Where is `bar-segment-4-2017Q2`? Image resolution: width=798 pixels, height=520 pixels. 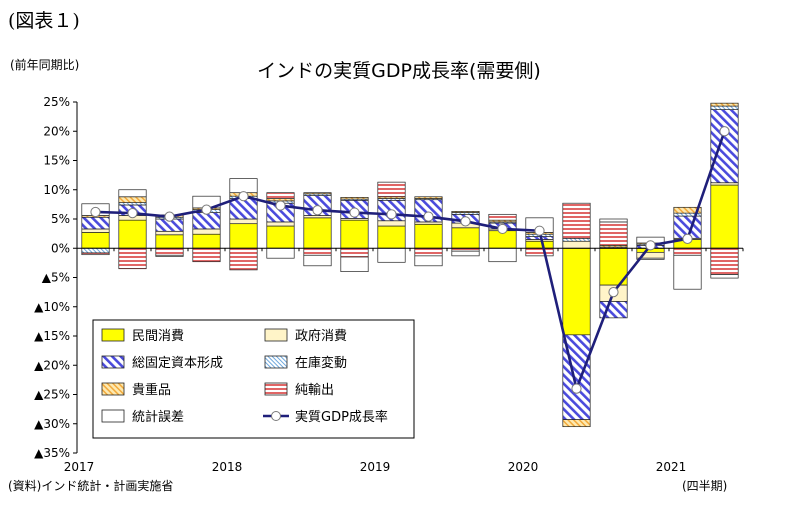
bar-segment-4-2017Q2 is located at coordinates (132, 199).